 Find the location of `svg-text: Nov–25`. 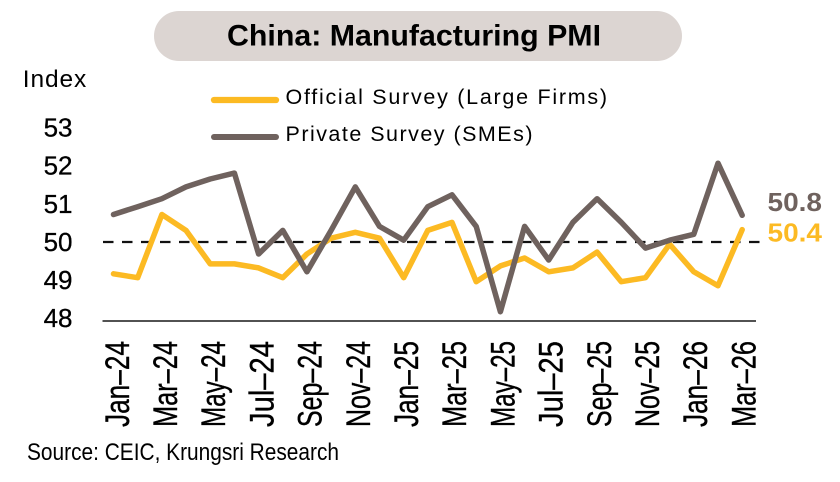

svg-text: Nov–25 is located at coordinates (647, 384).